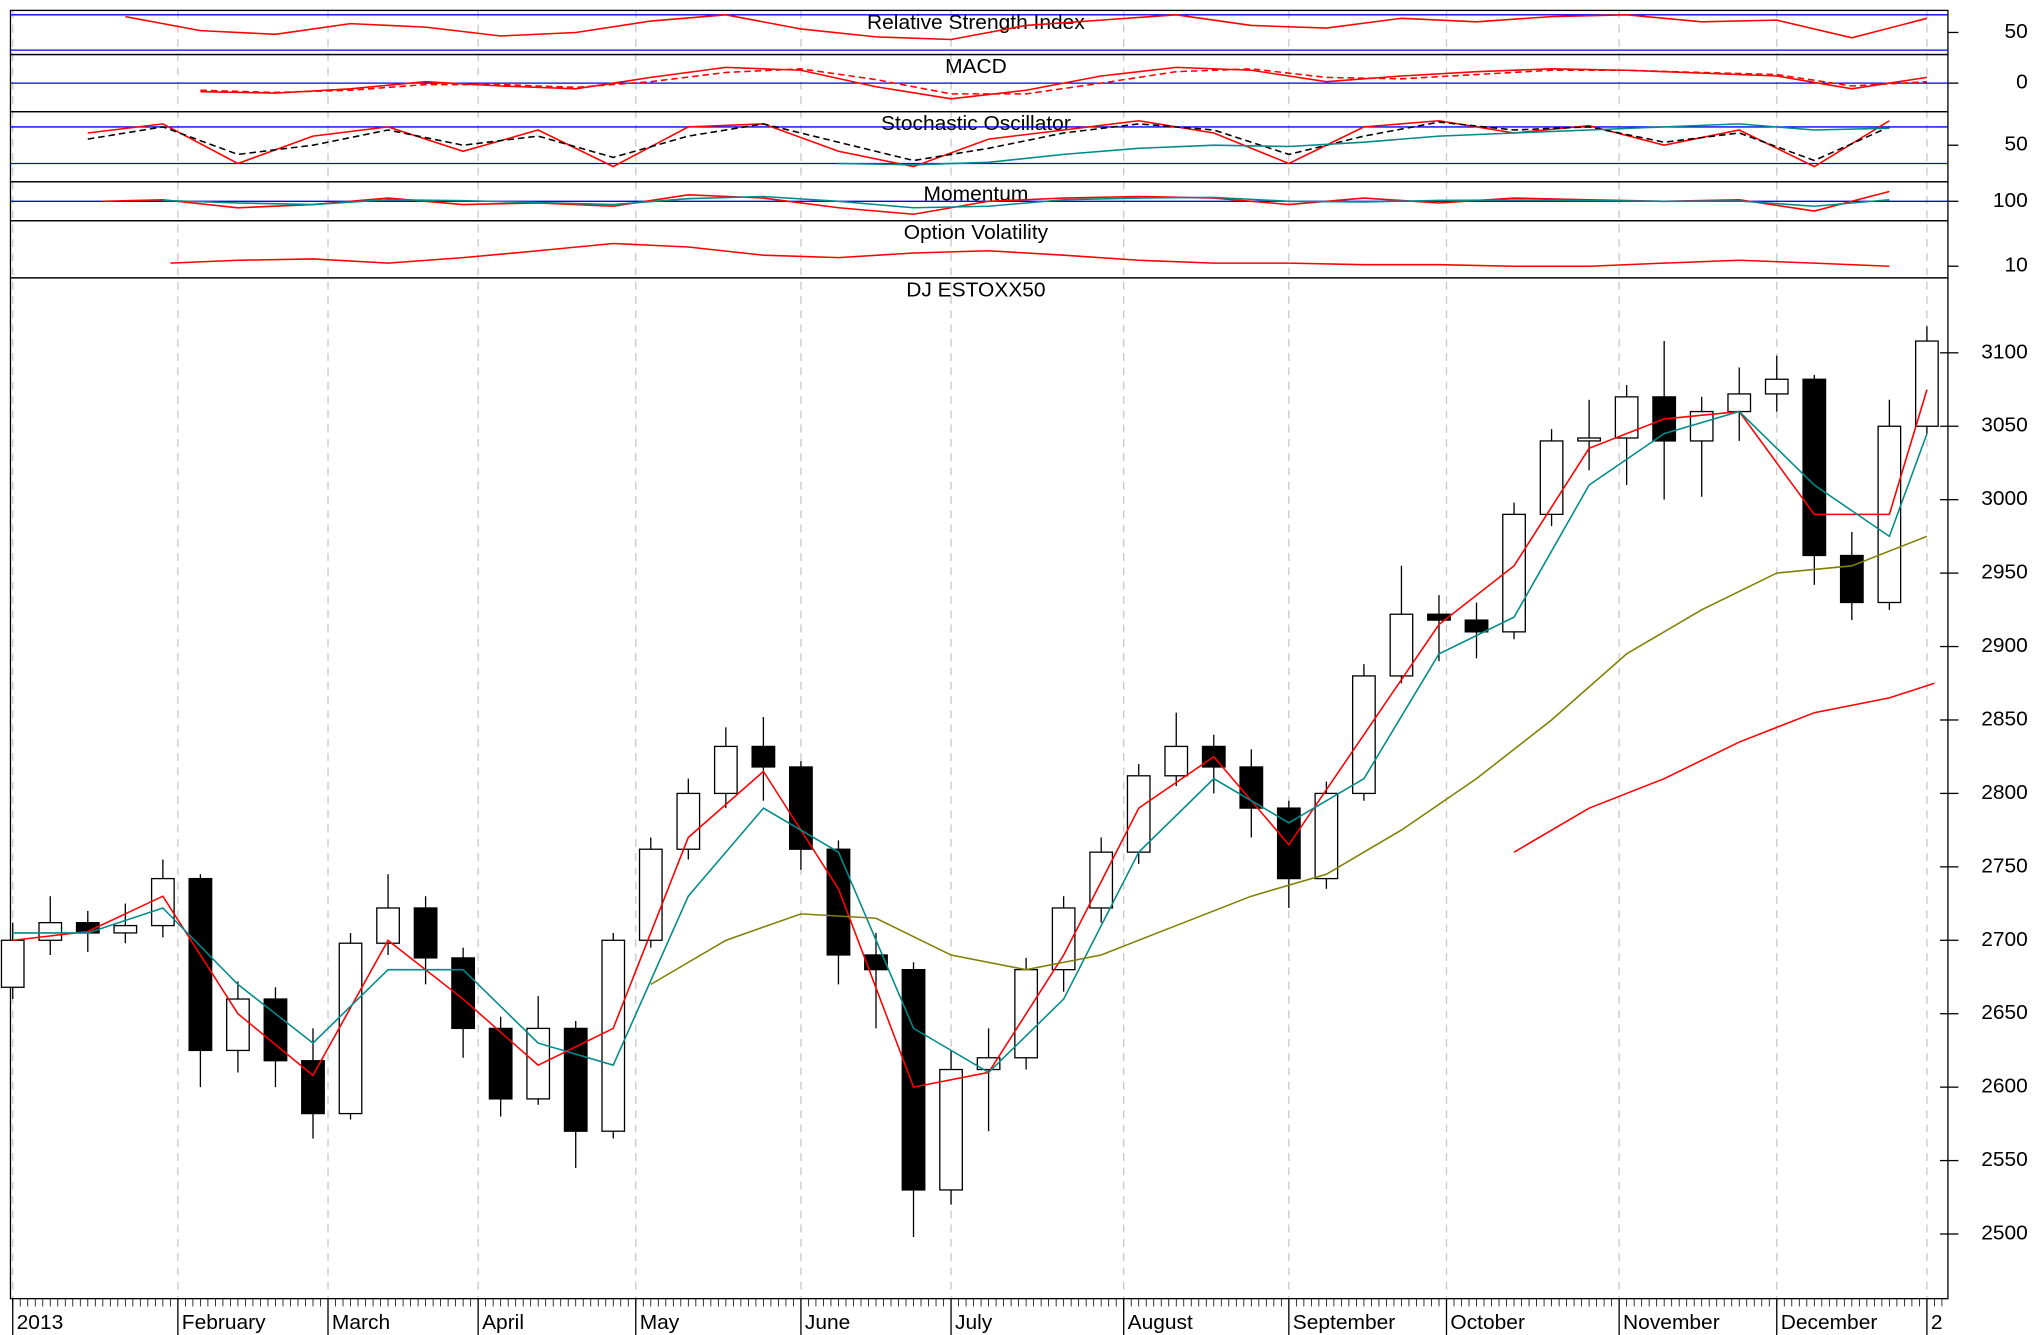 This screenshot has height=1335, width=2037. What do you see at coordinates (2004, 498) in the screenshot?
I see `y-tick-label: 3000` at bounding box center [2004, 498].